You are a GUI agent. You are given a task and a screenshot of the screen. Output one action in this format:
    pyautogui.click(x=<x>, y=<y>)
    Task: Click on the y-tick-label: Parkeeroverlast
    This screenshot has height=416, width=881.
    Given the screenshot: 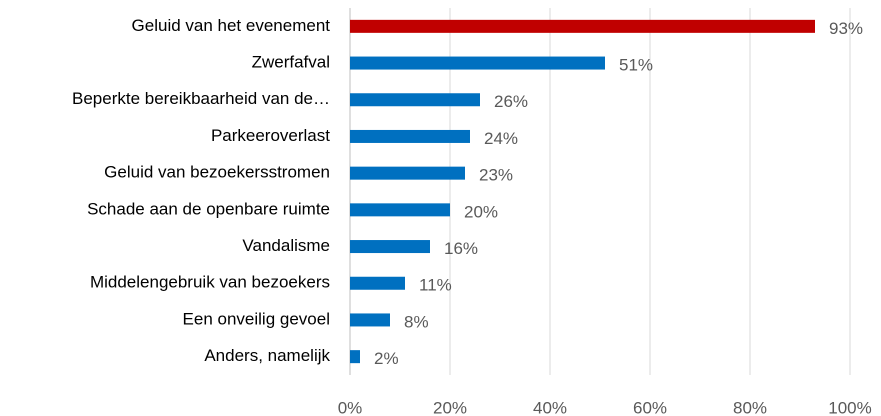 What is the action you would take?
    pyautogui.click(x=270, y=135)
    